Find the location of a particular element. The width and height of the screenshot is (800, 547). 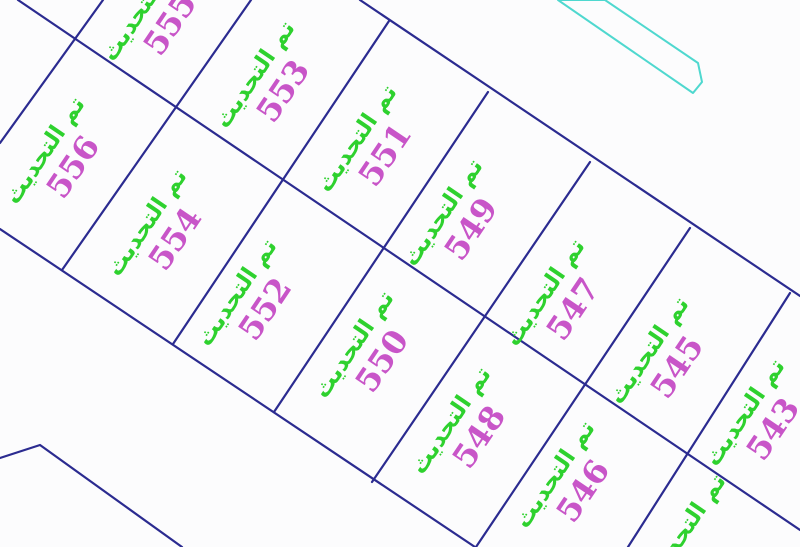

road-outline is located at coordinates (630, 47).